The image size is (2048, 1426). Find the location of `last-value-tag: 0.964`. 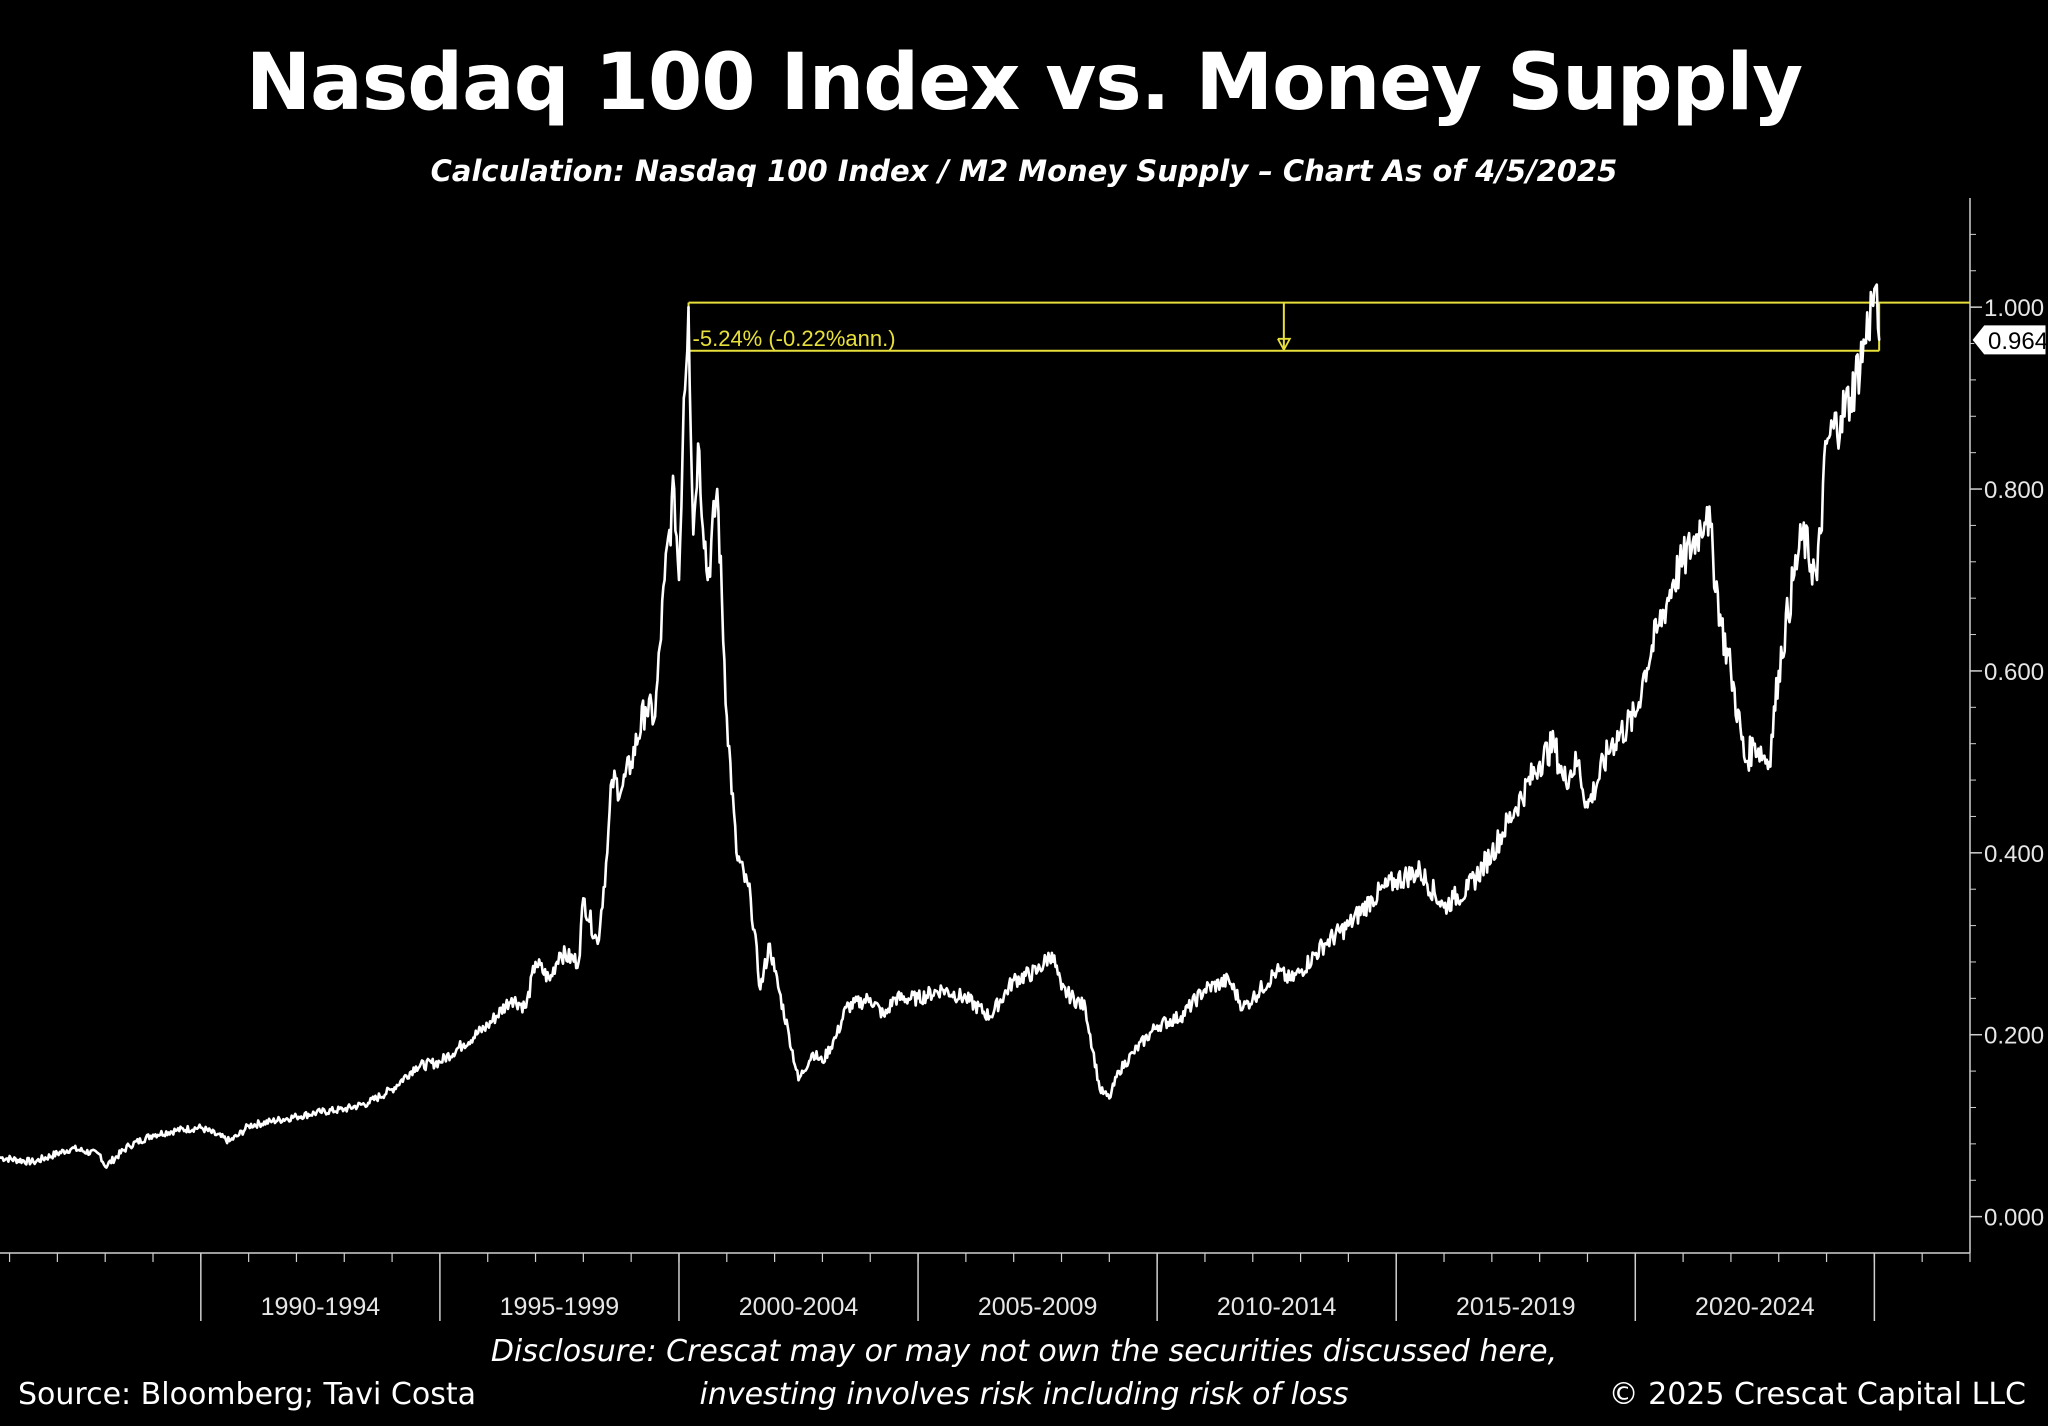

last-value-tag: 0.964 is located at coordinates (2009, 340).